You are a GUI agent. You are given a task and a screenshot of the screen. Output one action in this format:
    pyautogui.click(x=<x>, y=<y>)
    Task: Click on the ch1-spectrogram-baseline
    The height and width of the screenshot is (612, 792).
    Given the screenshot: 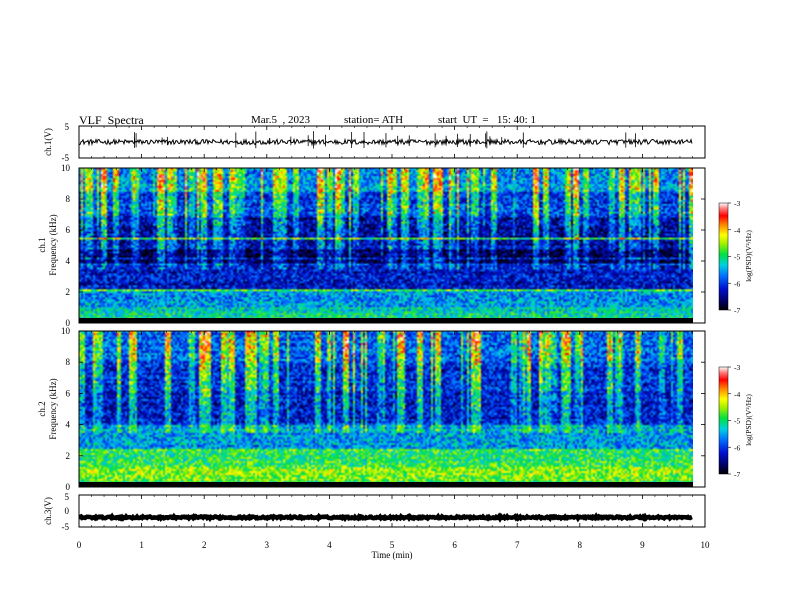 What is the action you would take?
    pyautogui.click(x=386, y=320)
    